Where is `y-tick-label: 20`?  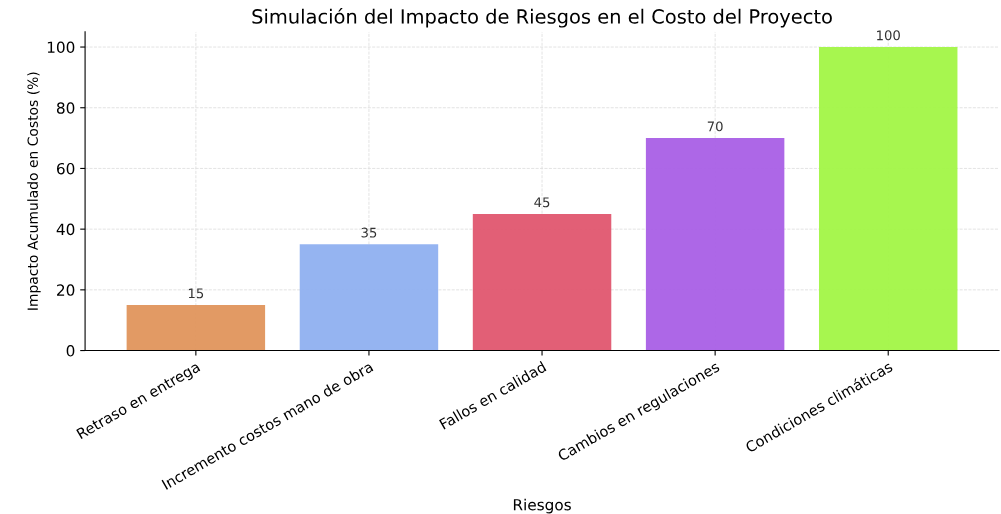
y-tick-label: 20 is located at coordinates (66, 290).